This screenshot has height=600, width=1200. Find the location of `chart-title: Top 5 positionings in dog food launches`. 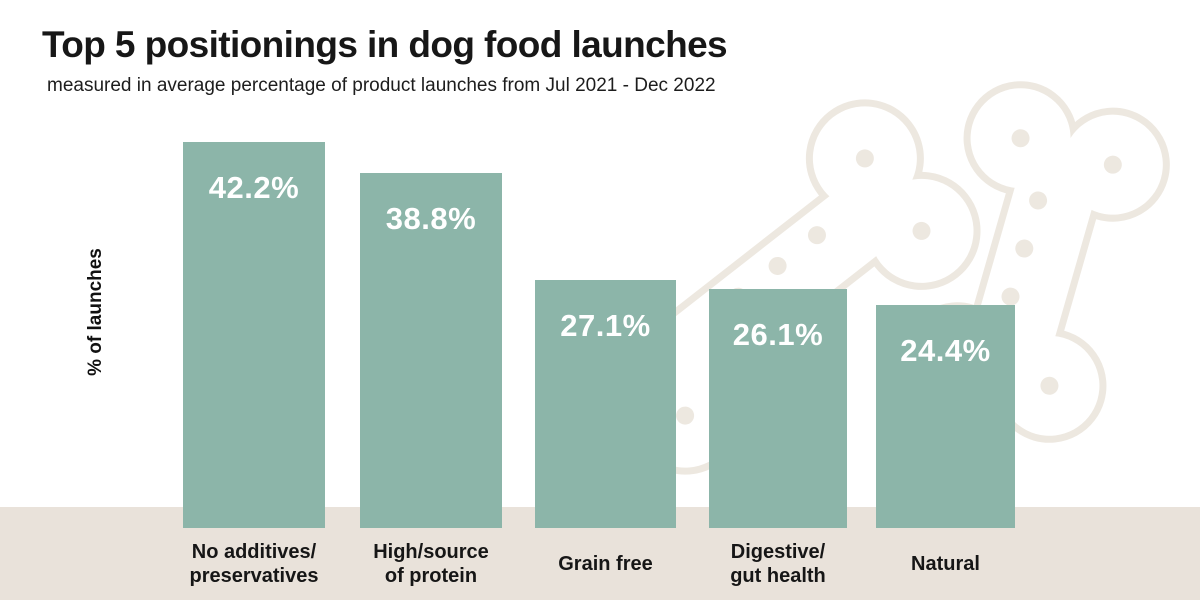

chart-title: Top 5 positionings in dog food launches is located at coordinates (385, 44).